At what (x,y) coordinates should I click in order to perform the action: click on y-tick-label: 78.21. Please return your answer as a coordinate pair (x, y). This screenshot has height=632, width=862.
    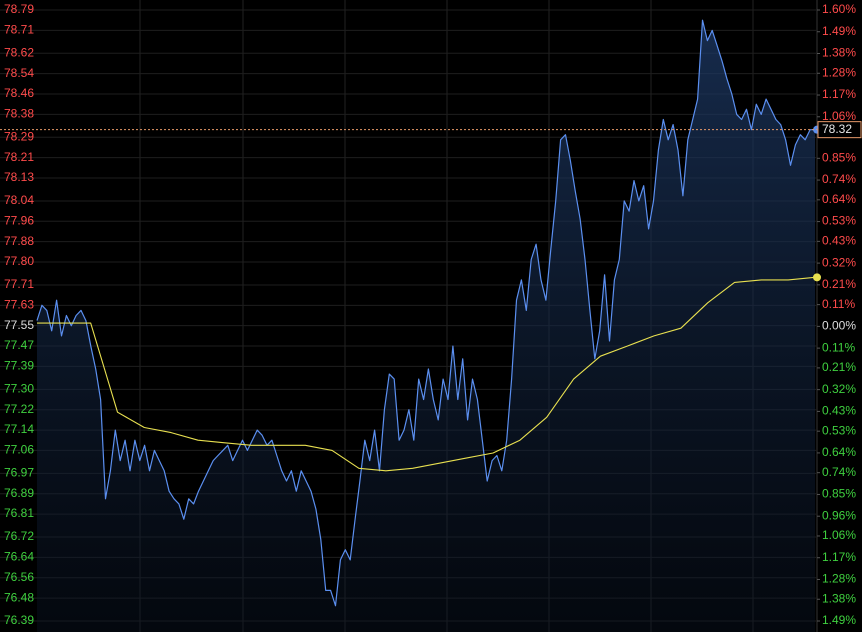
    Looking at the image, I should click on (19, 157).